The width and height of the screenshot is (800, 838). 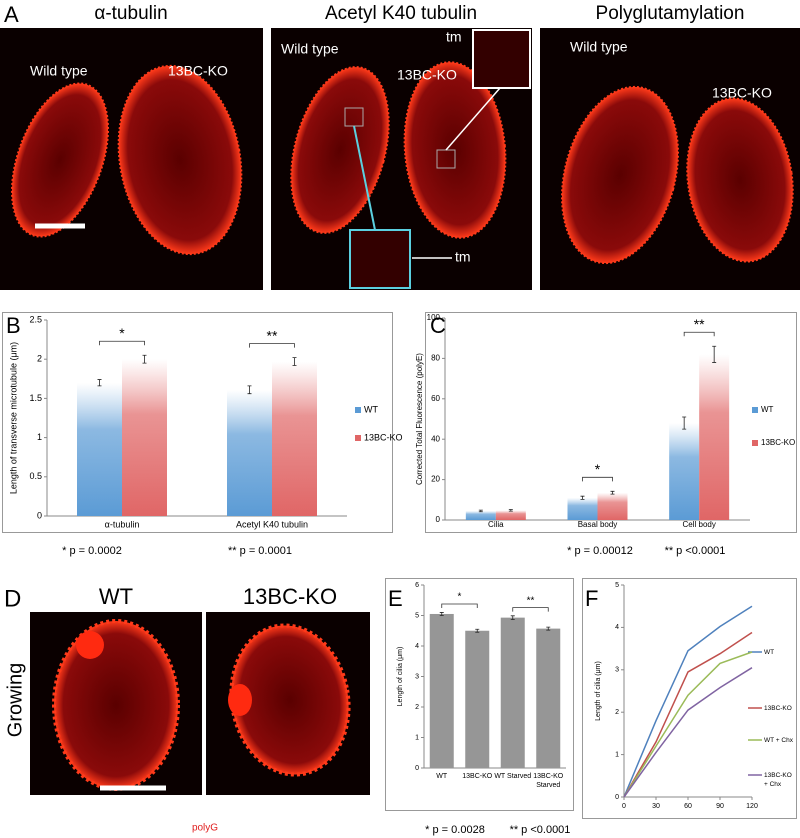 I want to click on stain-label: polyG, so click(x=205, y=828).